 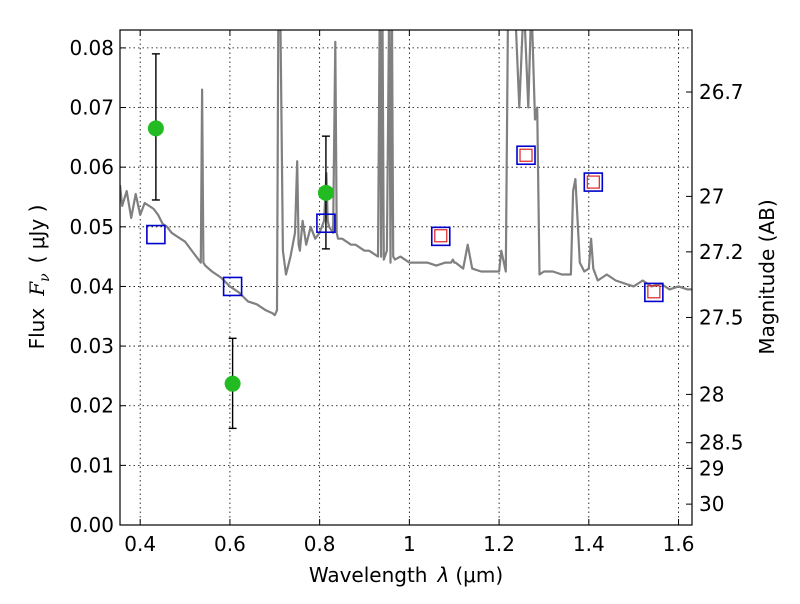 I want to click on mag-tick-label: 27, so click(x=711, y=196).